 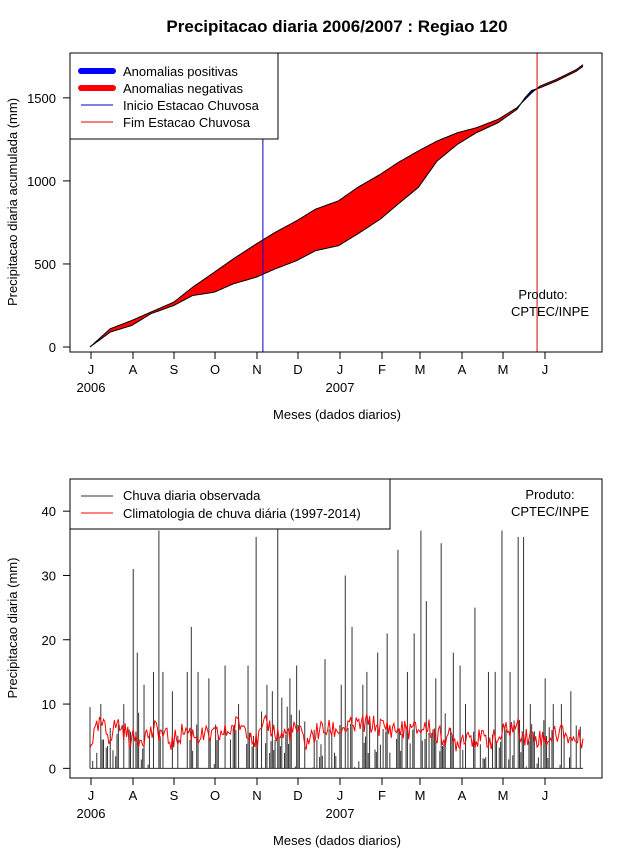 What do you see at coordinates (49, 511) in the screenshot?
I see `daily-y-tick-label: 40` at bounding box center [49, 511].